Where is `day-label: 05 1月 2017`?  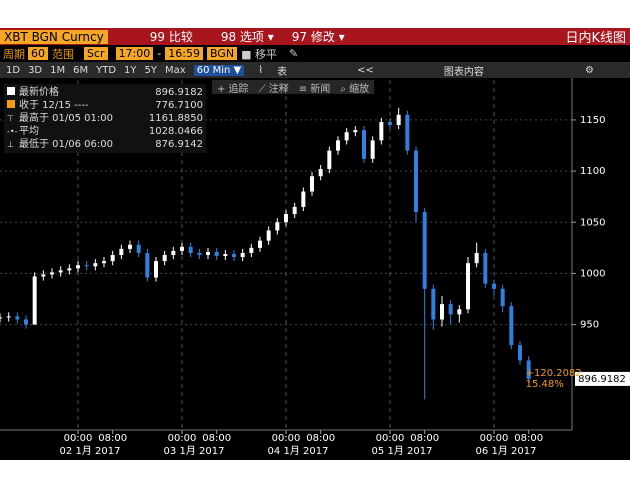
day-label: 05 1月 2017 is located at coordinates (402, 451).